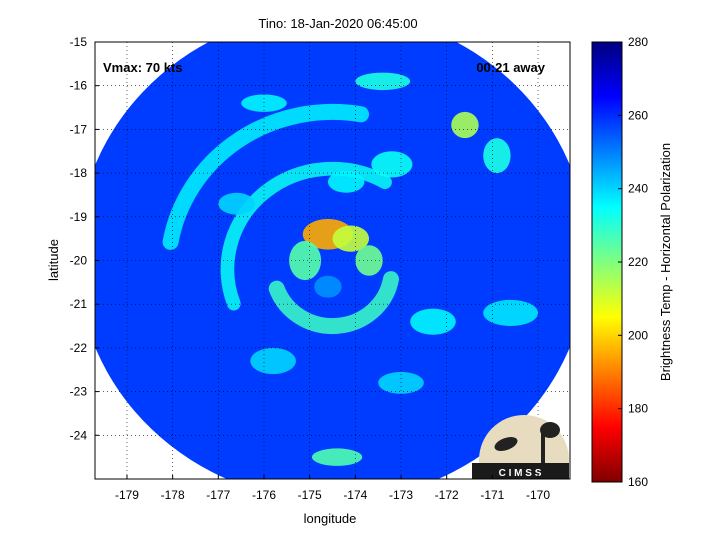  Describe the element at coordinates (173, 495) in the screenshot. I see `x-tick-label: -178` at that location.